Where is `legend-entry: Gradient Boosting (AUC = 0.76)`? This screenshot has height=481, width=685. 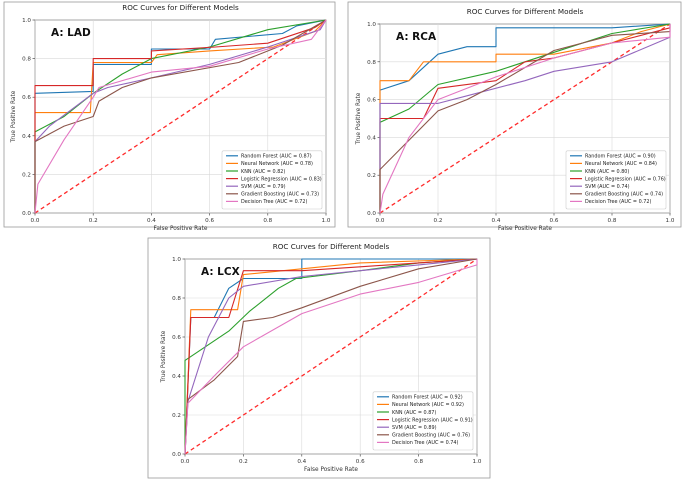
legend-entry: Gradient Boosting (AUC = 0.76) is located at coordinates (431, 436).